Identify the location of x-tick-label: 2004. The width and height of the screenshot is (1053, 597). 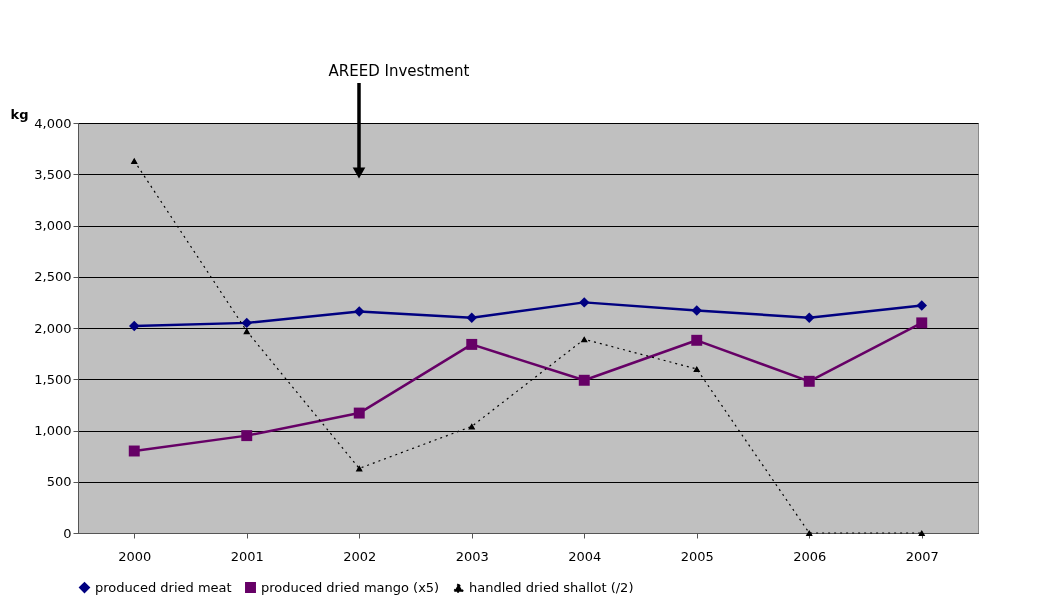
(585, 556).